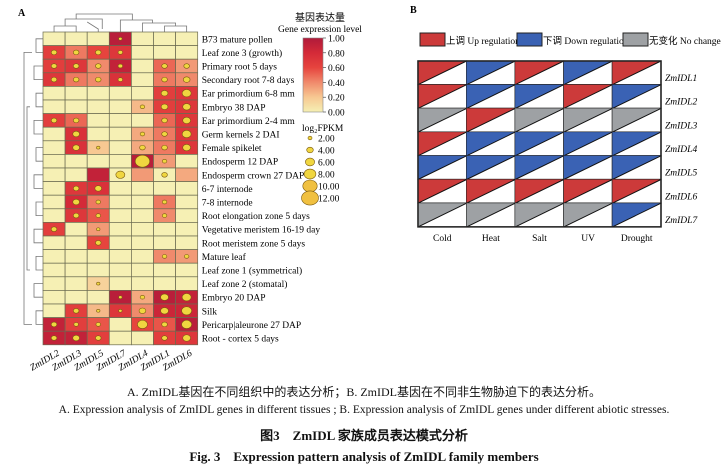 This screenshot has width=728, height=470. What do you see at coordinates (248, 81) in the screenshot?
I see `row-label-tissue: Secondary root 7-8 days` at bounding box center [248, 81].